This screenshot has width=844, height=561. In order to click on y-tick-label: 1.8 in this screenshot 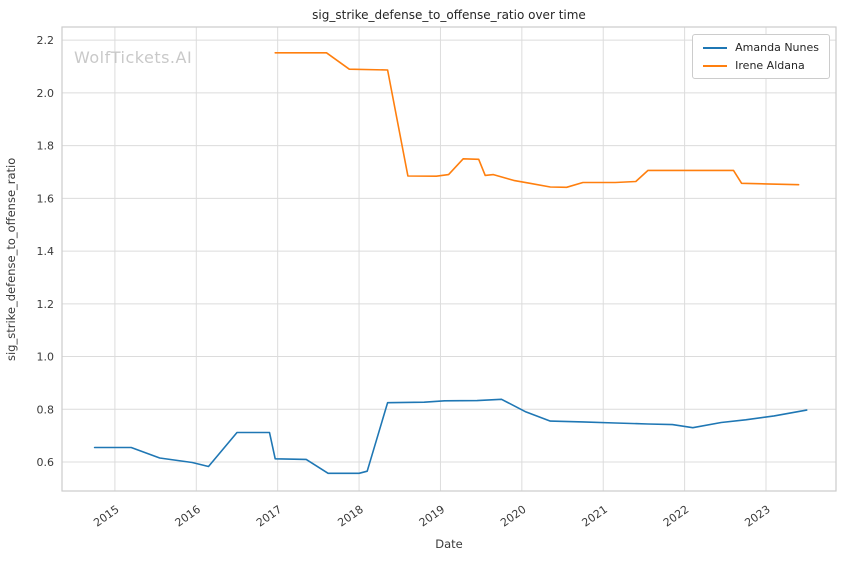, I will do `click(46, 146)`.